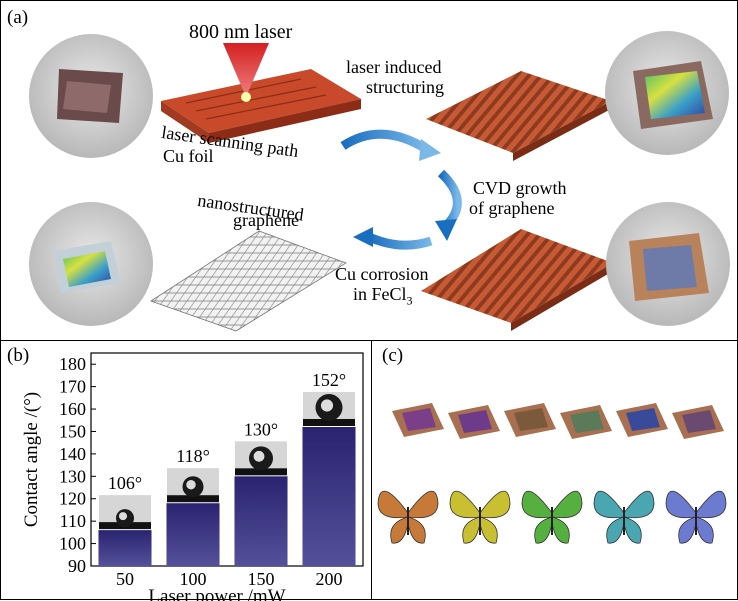 Image resolution: width=738 pixels, height=601 pixels. What do you see at coordinates (91, 264) in the screenshot?
I see `photo-graphene-transfer-circle` at bounding box center [91, 264].